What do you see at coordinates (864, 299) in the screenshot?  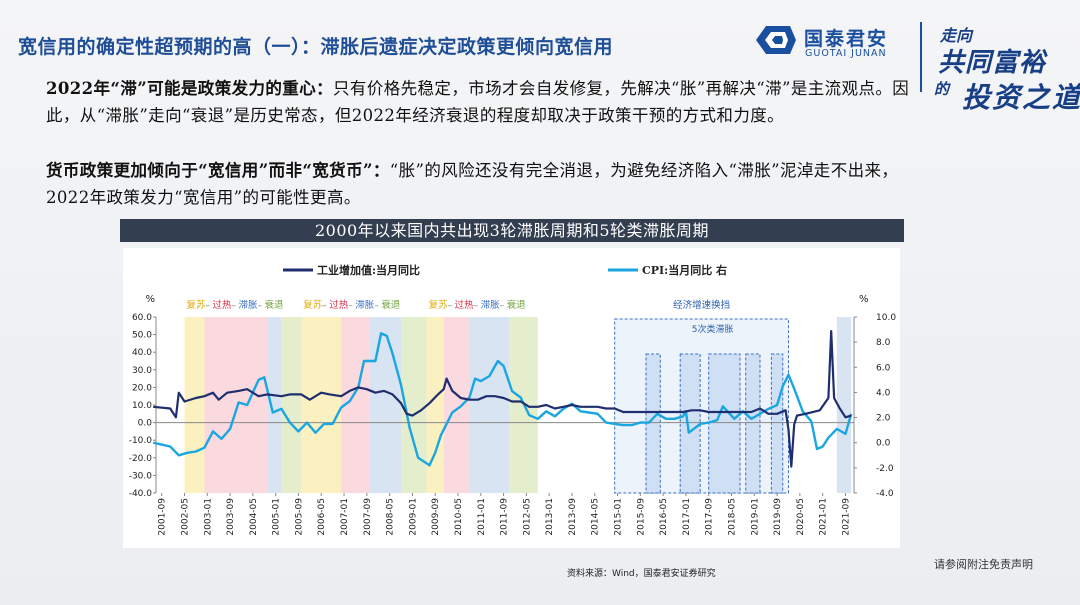 I see `y-right-unit: %` at bounding box center [864, 299].